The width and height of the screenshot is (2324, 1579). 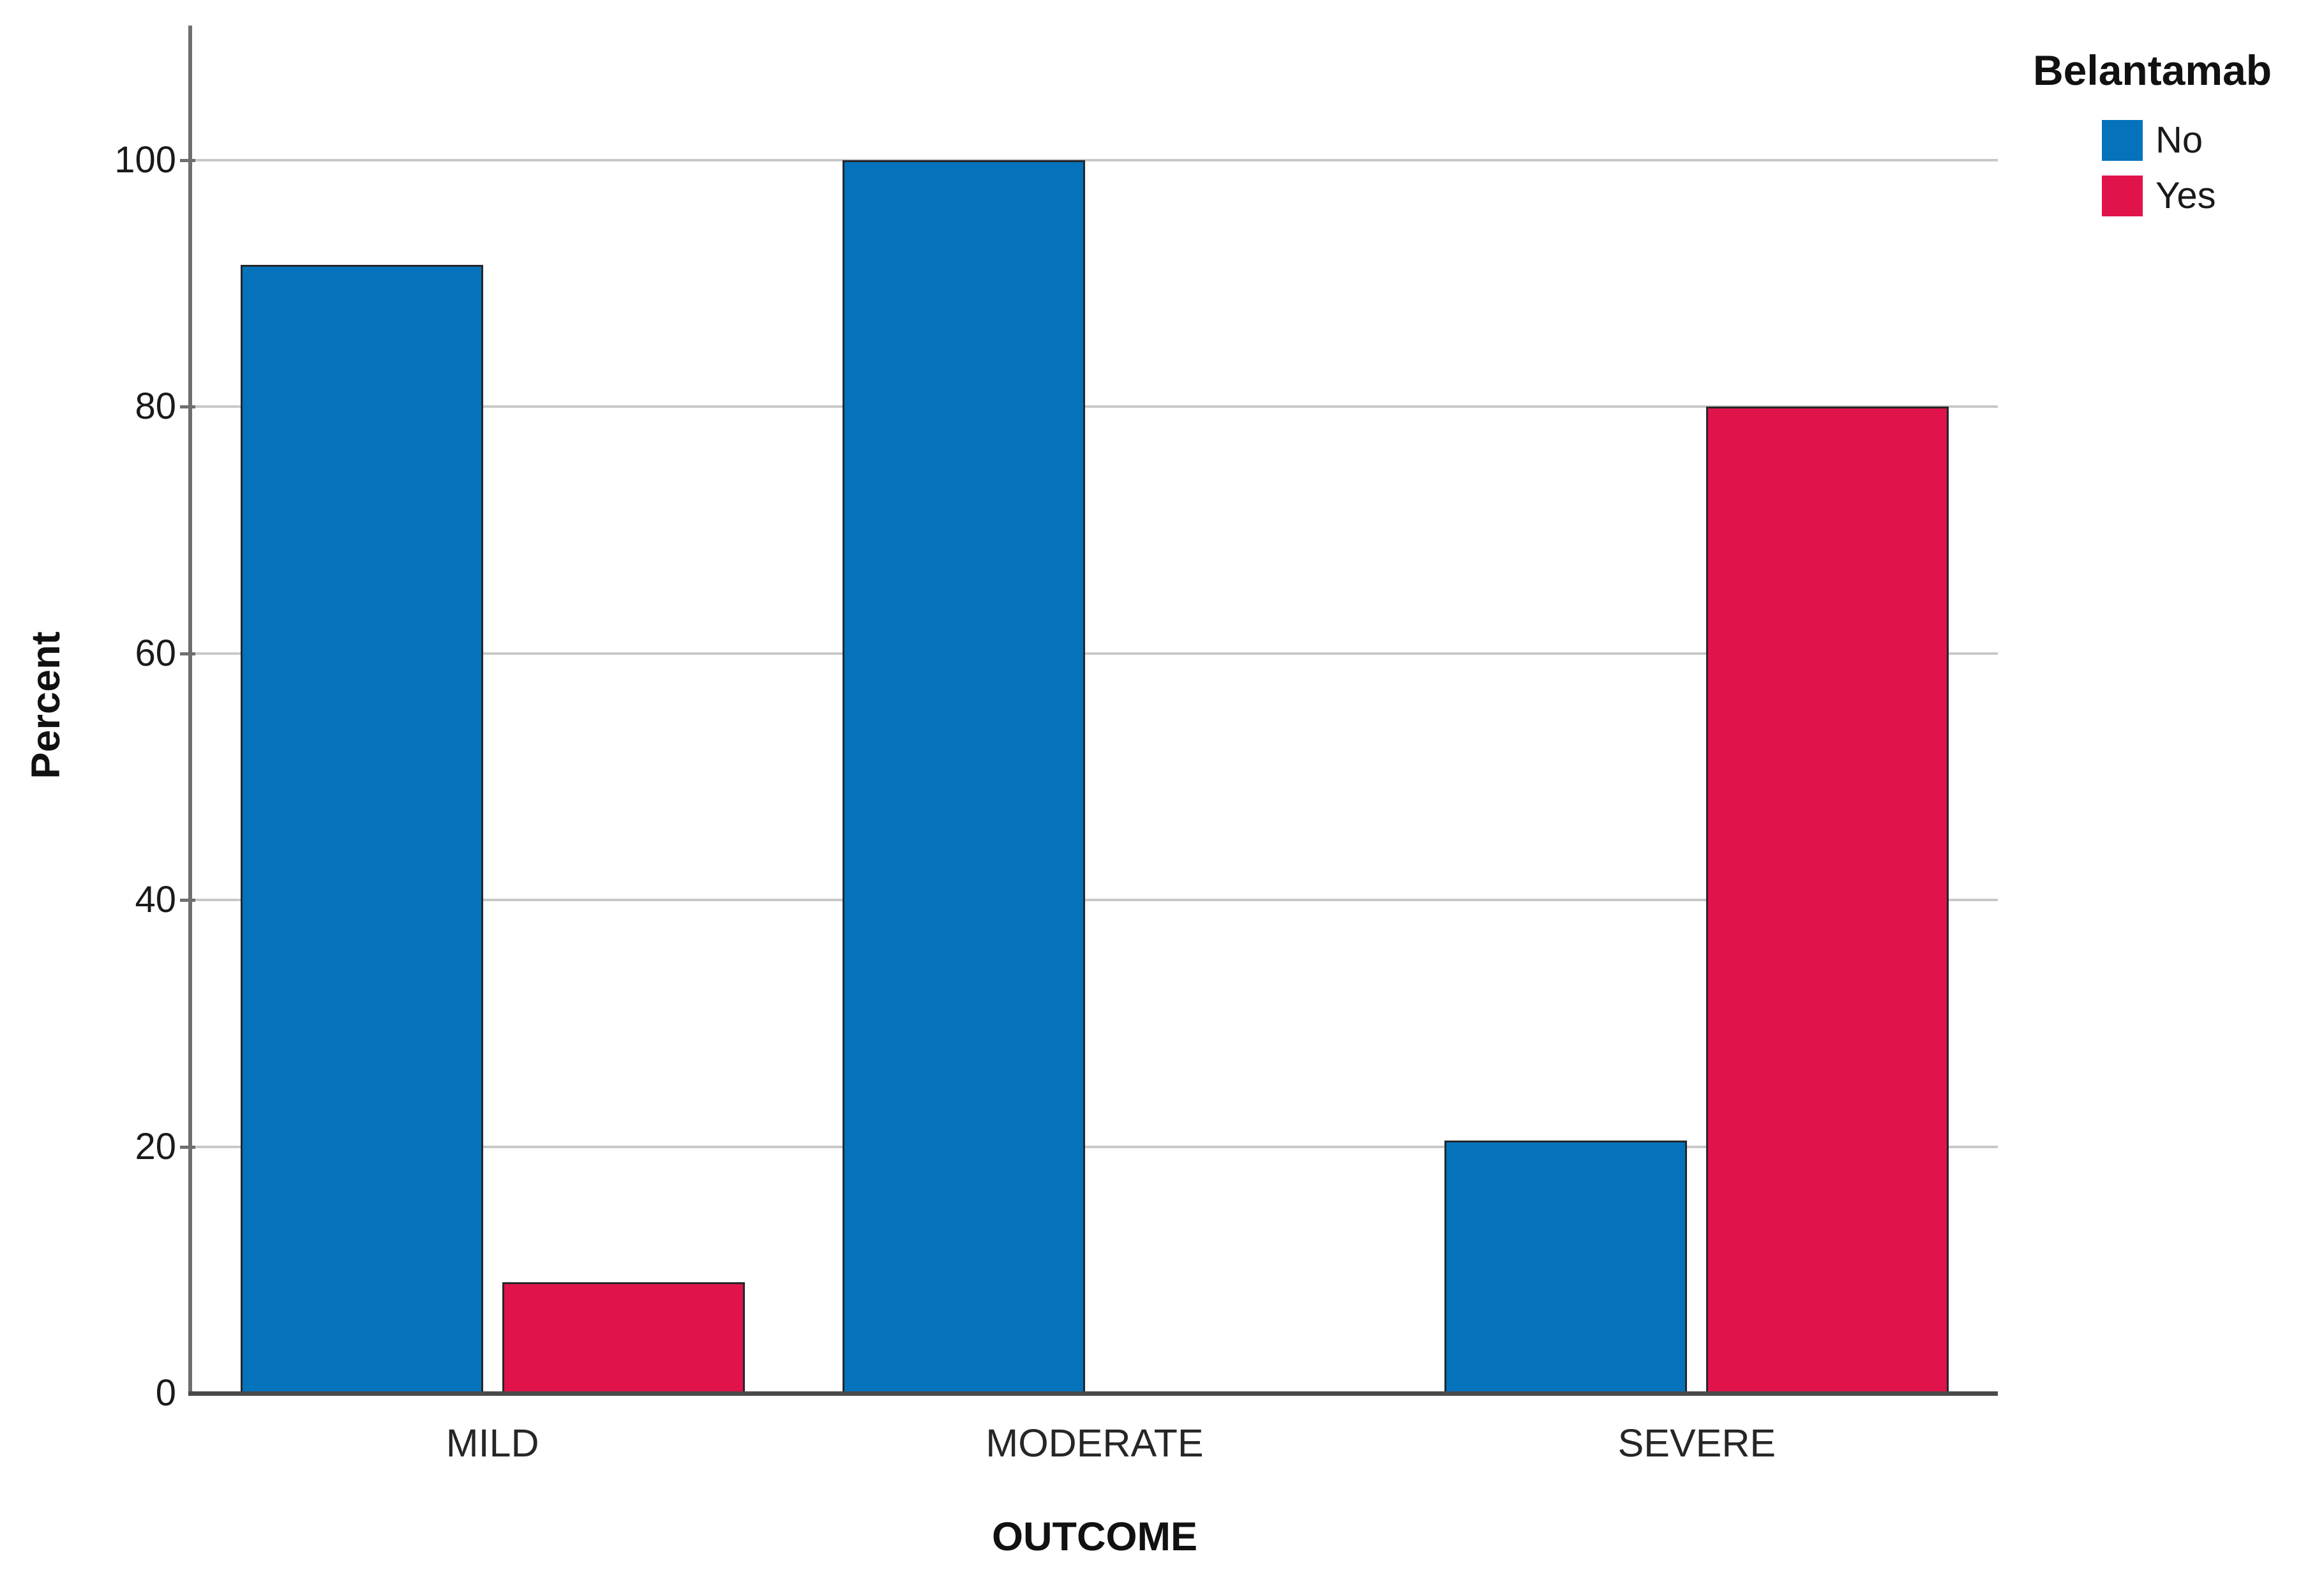 I want to click on y-tick-label-100: 100, so click(x=145, y=159).